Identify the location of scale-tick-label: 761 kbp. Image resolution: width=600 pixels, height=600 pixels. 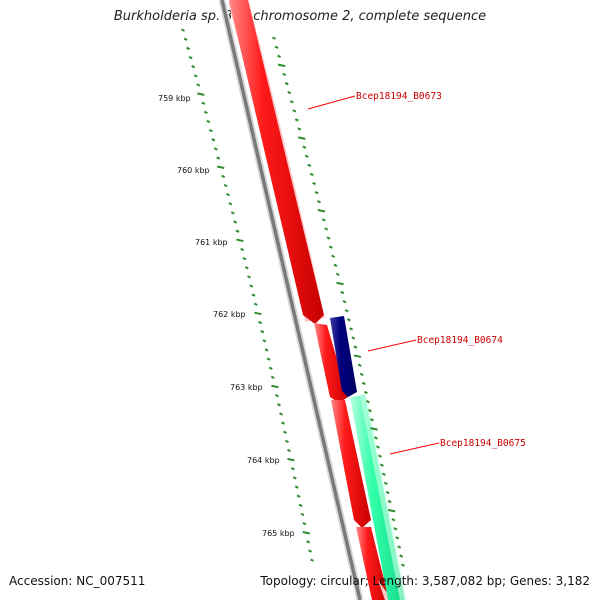
(211, 242).